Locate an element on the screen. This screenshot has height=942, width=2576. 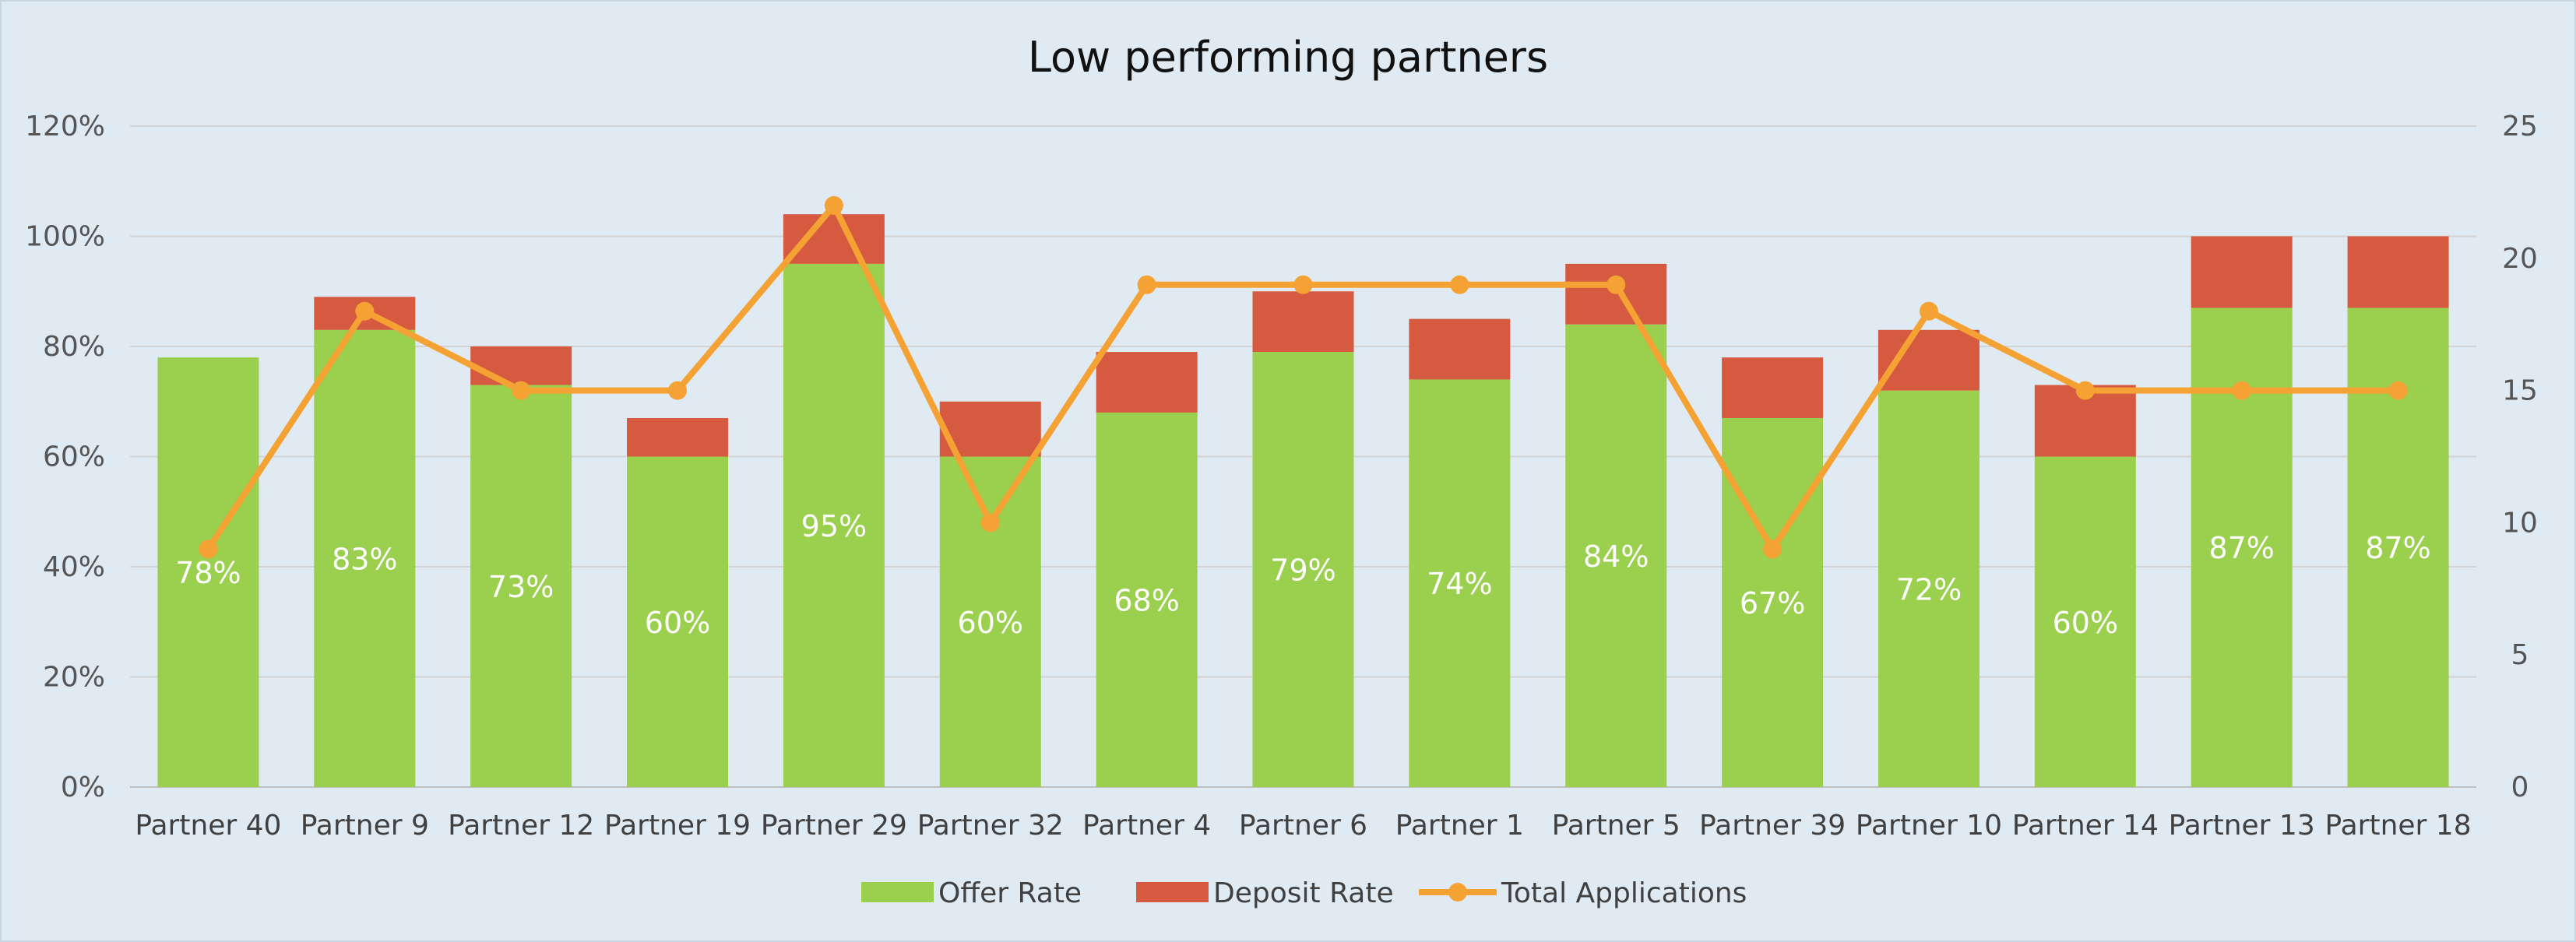
data-label-offer-rate: 68% is located at coordinates (1146, 600).